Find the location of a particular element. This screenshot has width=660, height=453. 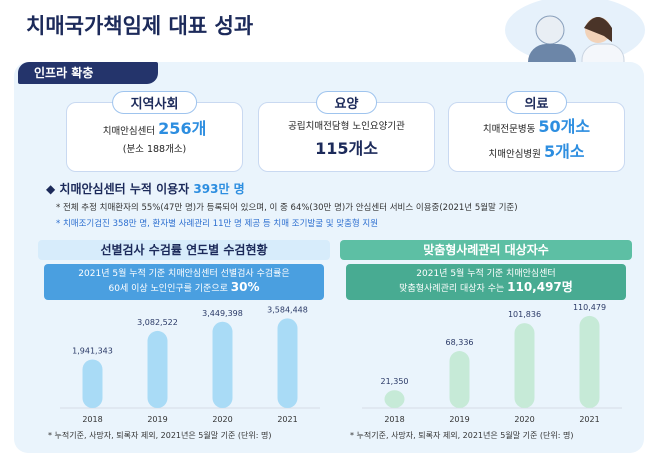

bullet: ◆ 치매안심센터 누적 이용자 393만 명 is located at coordinates (145, 189).